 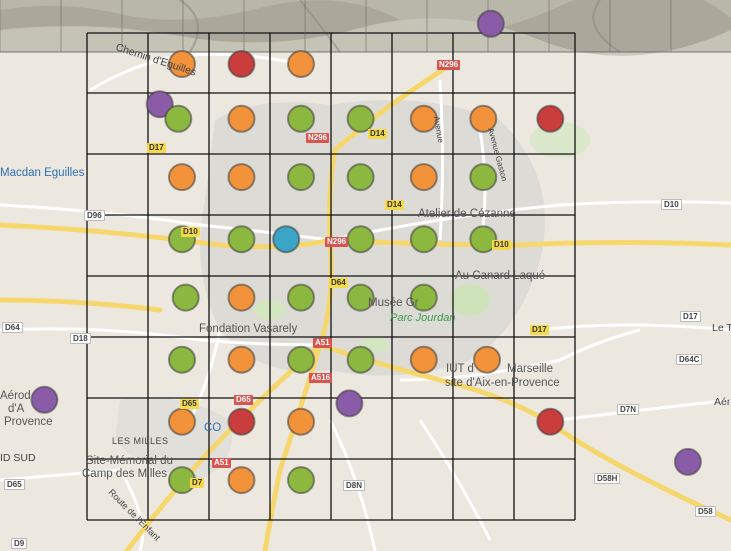 What do you see at coordinates (690, 316) in the screenshot?
I see `road-d17-right: D17` at bounding box center [690, 316].